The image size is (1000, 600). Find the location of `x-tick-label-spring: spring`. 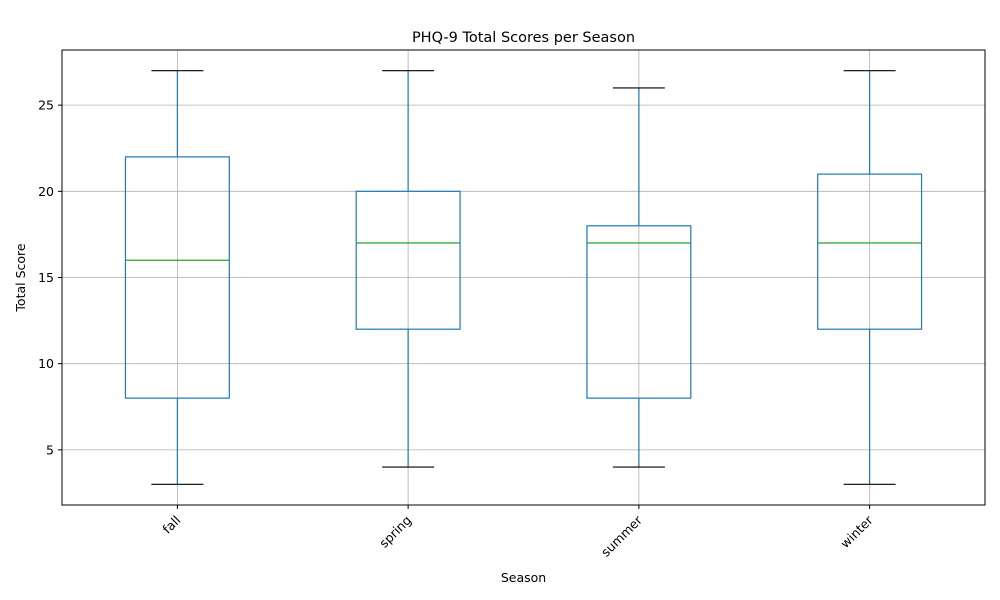

x-tick-label-spring: spring is located at coordinates (395, 532).